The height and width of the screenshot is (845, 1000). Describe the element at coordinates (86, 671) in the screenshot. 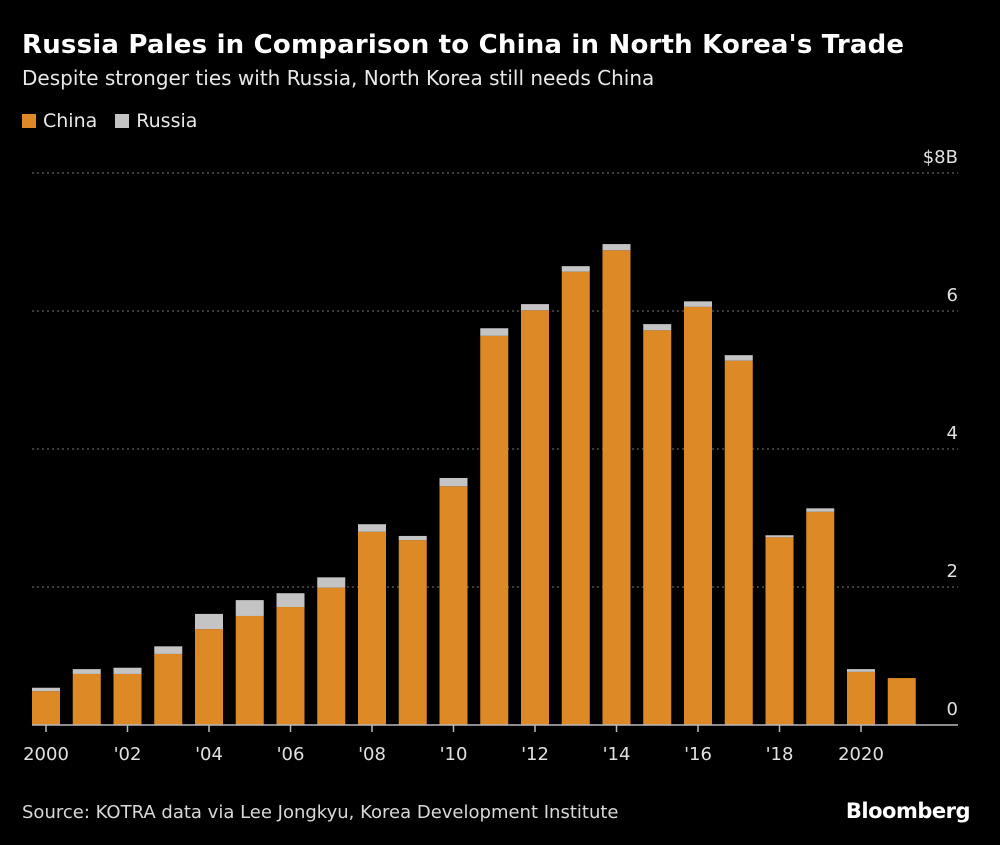

I see `bar-russia-2001` at that location.